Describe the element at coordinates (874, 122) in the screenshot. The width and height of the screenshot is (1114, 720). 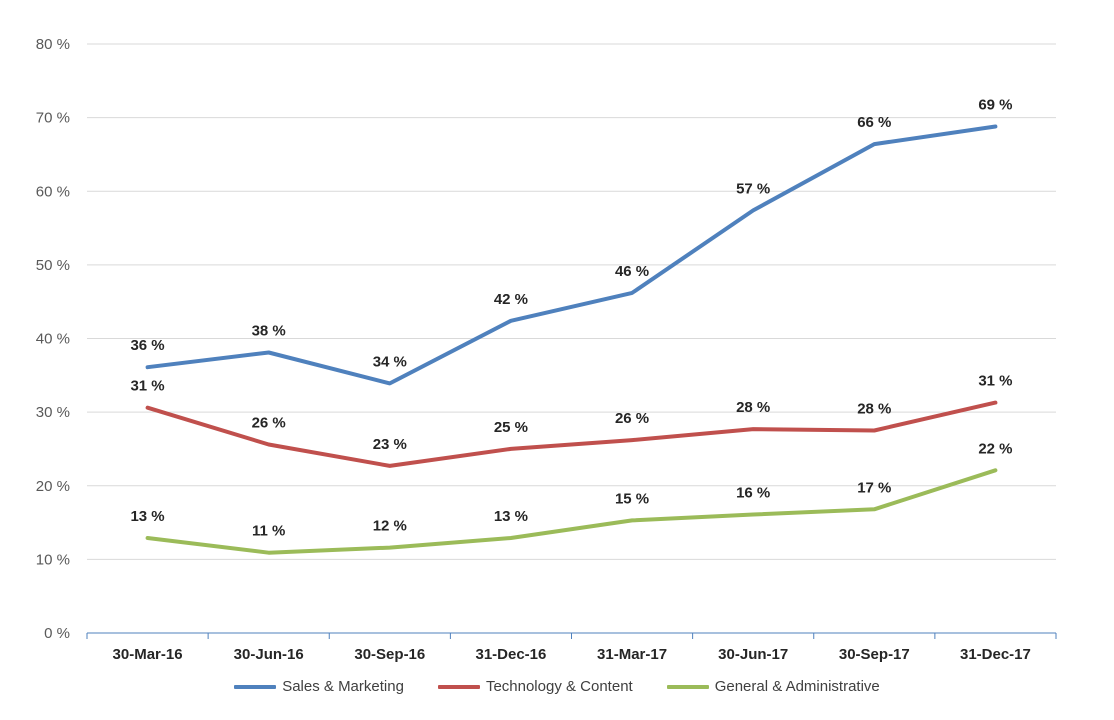
I see `data-label: 66 %` at that location.